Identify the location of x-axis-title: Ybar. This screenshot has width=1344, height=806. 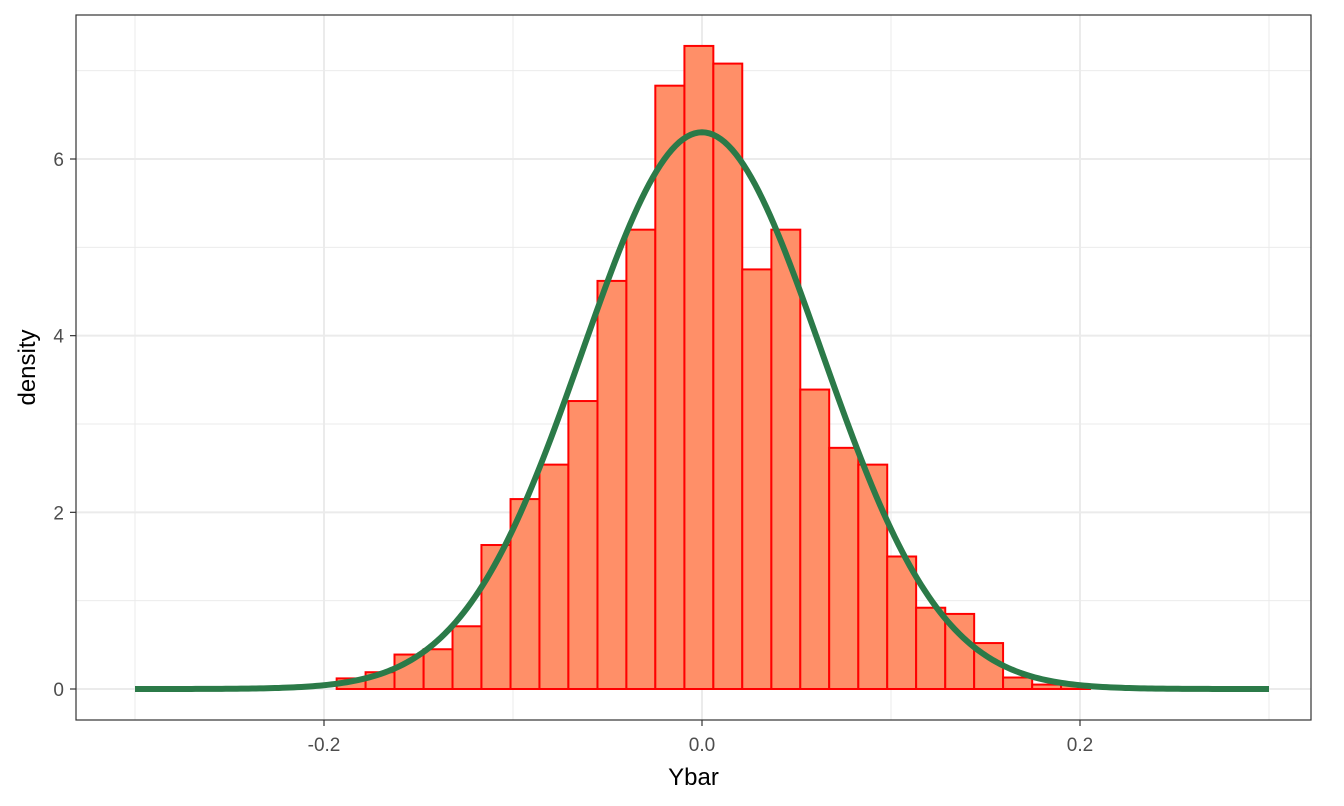
(693, 777).